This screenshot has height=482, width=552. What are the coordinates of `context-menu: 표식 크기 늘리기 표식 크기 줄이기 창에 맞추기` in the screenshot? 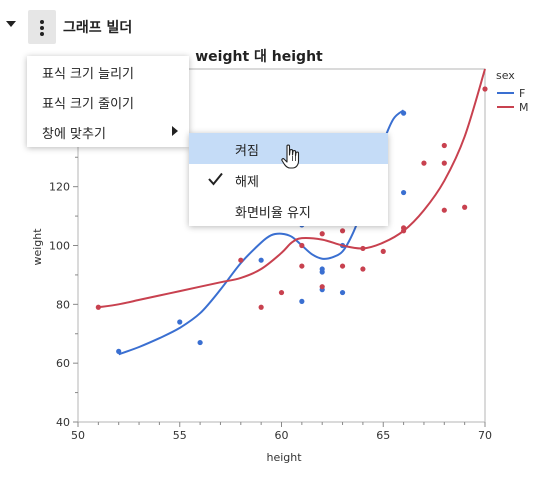 It's located at (108, 101).